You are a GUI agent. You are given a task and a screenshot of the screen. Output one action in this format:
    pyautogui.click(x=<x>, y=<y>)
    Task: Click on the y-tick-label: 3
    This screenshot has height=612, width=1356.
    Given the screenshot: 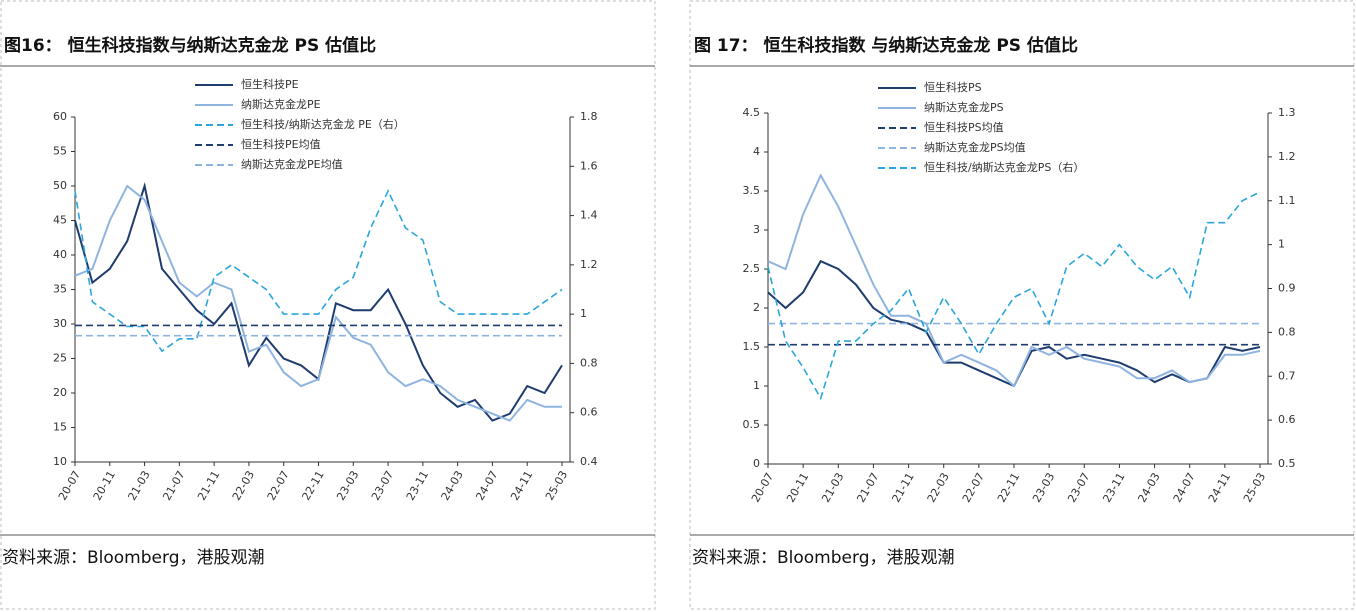 What is the action you would take?
    pyautogui.click(x=756, y=229)
    